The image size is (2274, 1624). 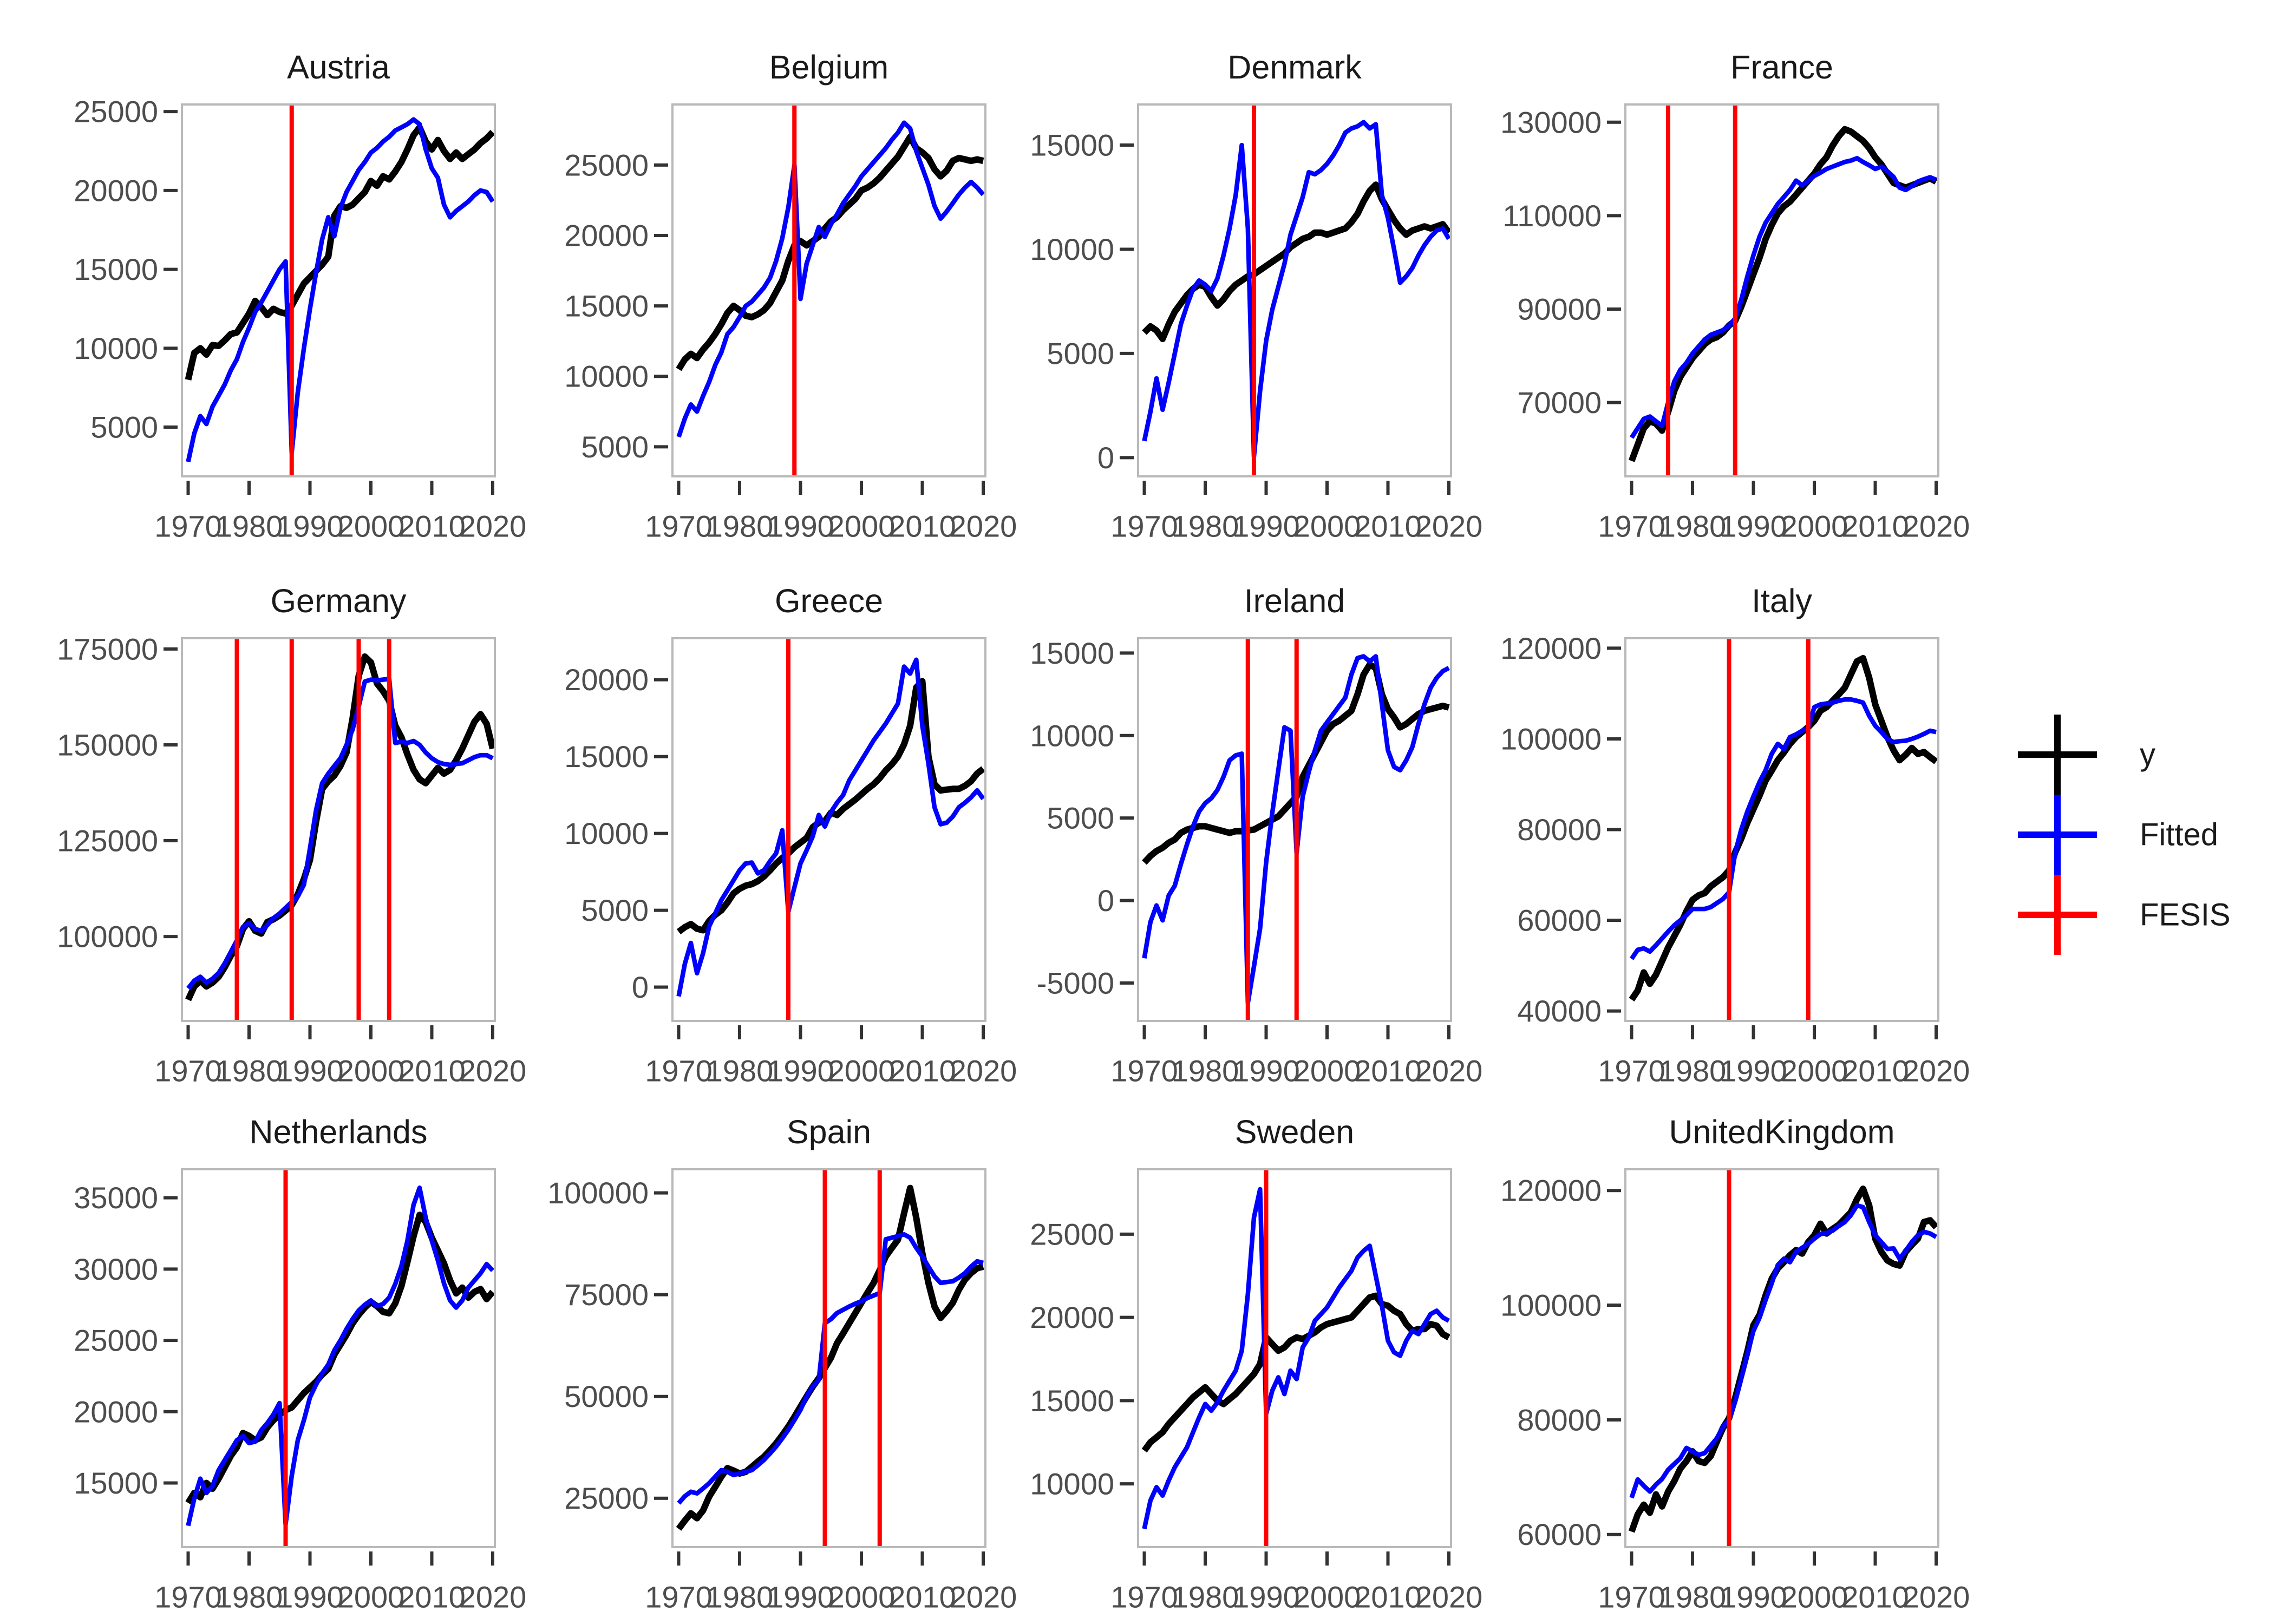 What do you see at coordinates (606, 1295) in the screenshot?
I see `y-tick-label: 75000` at bounding box center [606, 1295].